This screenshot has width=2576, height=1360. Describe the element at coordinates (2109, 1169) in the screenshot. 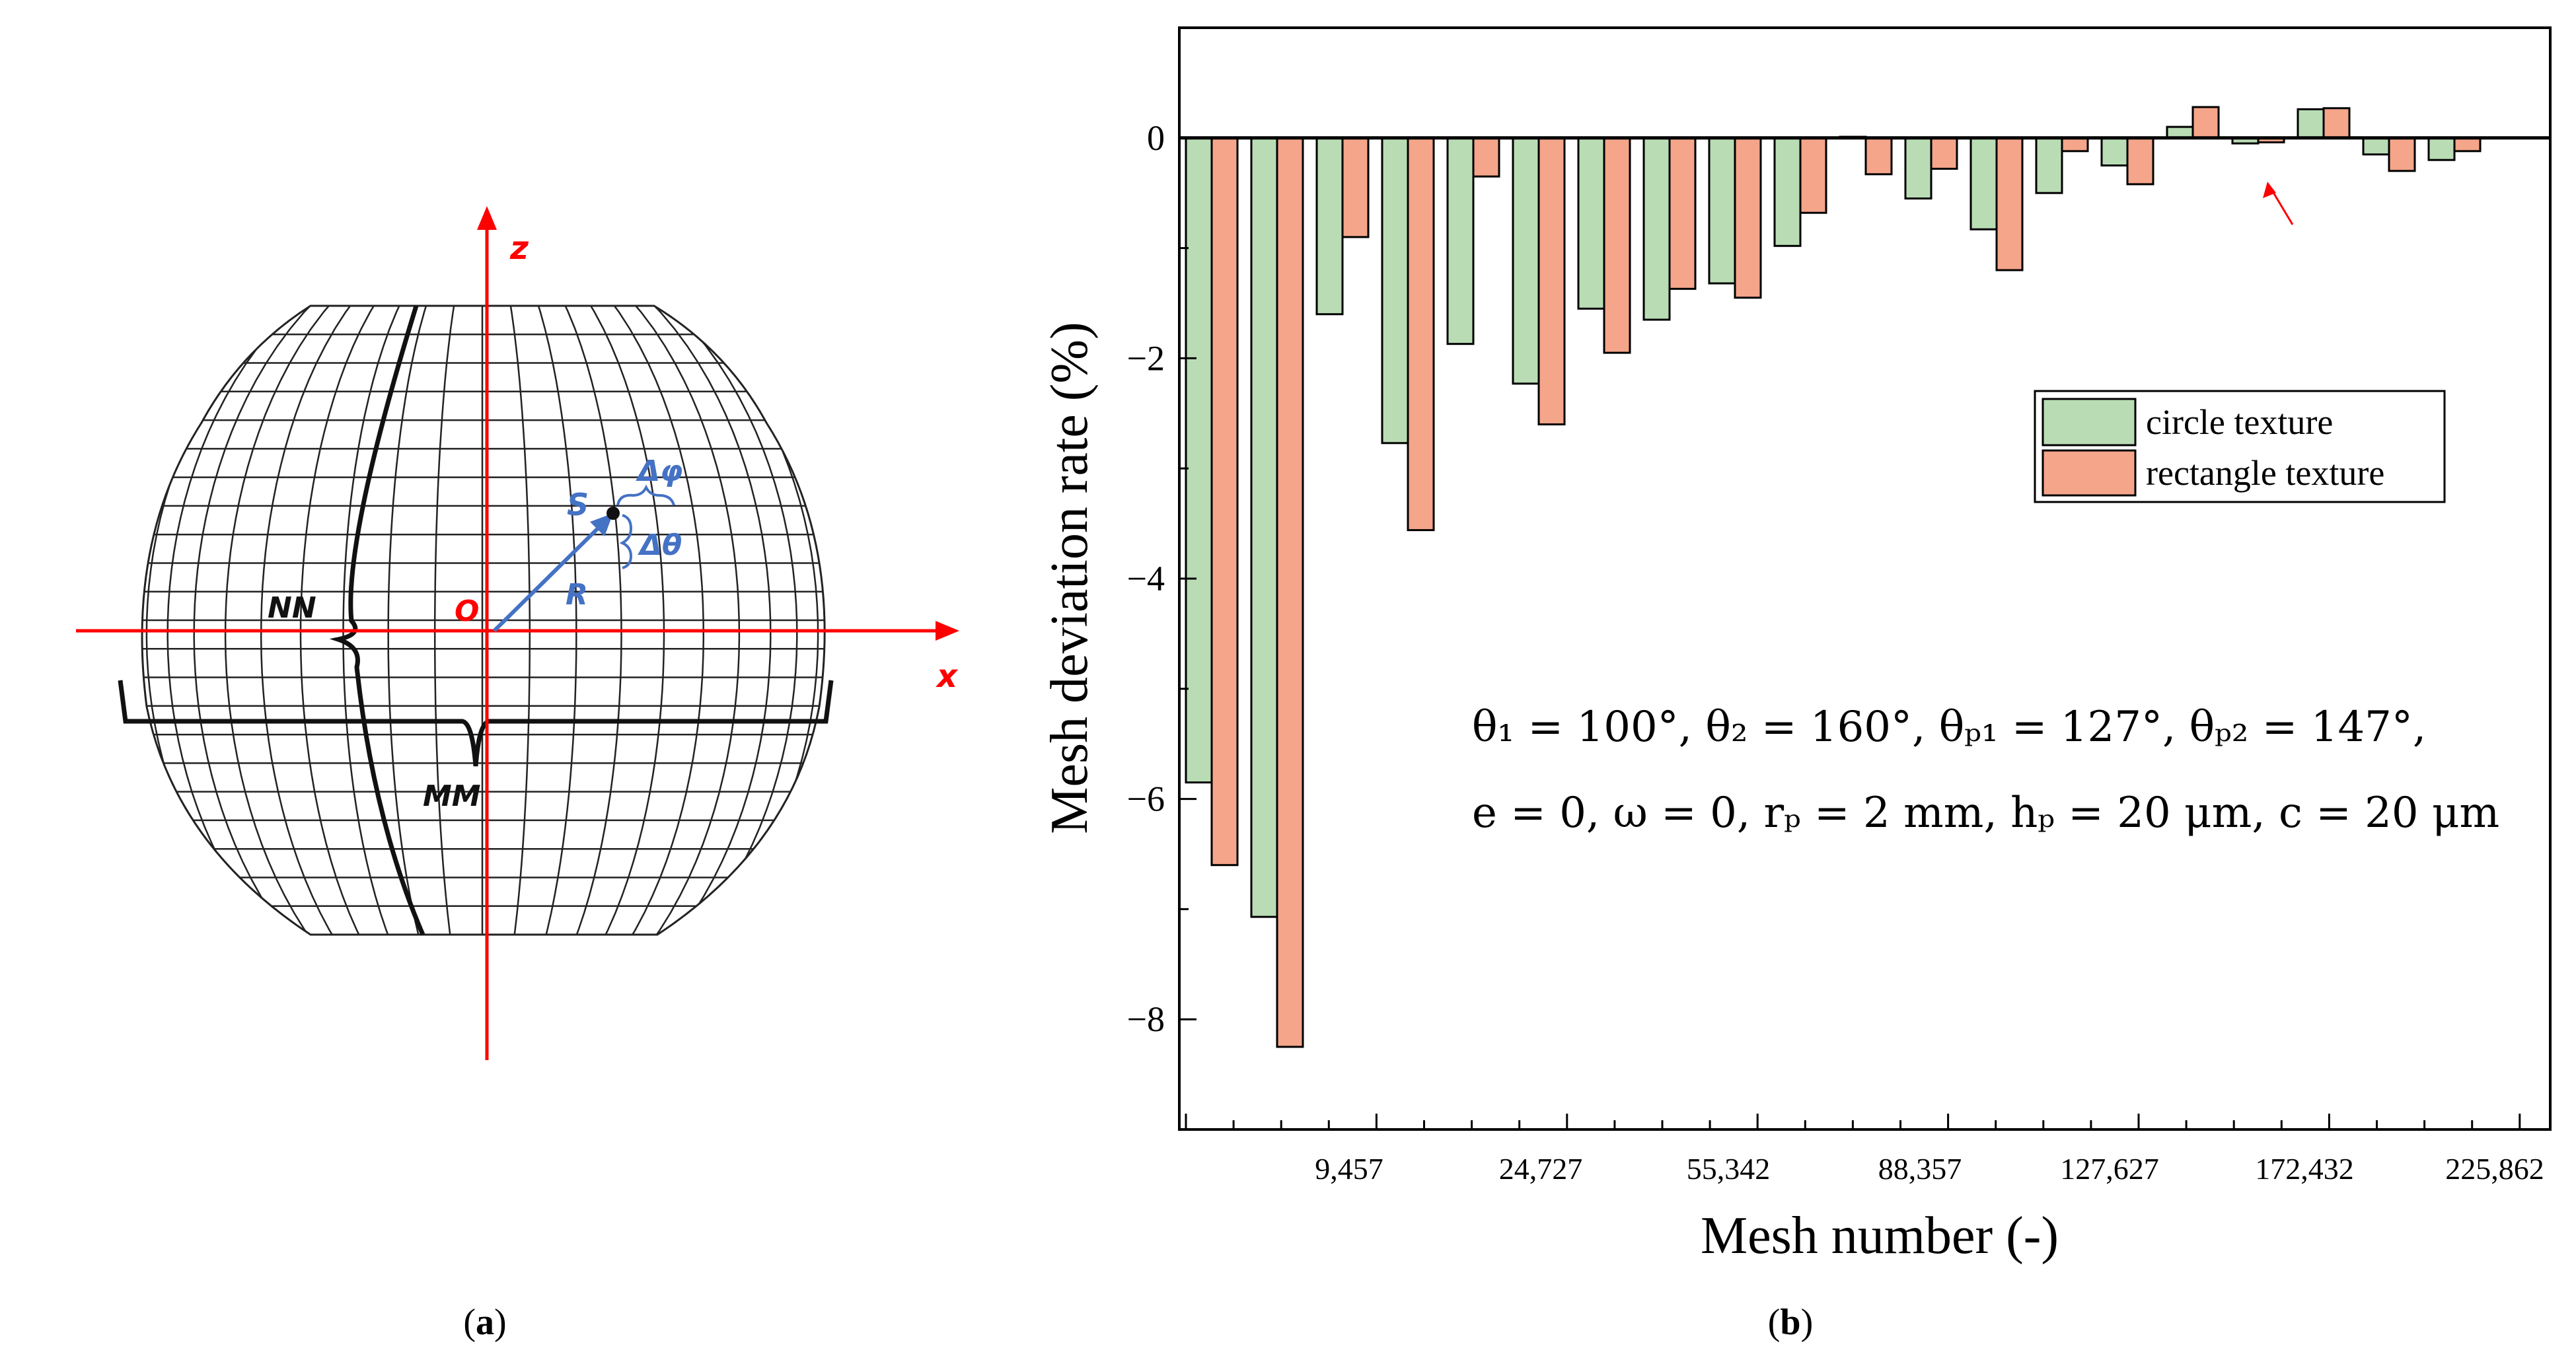

I see `x-tick-label: 127,627` at that location.